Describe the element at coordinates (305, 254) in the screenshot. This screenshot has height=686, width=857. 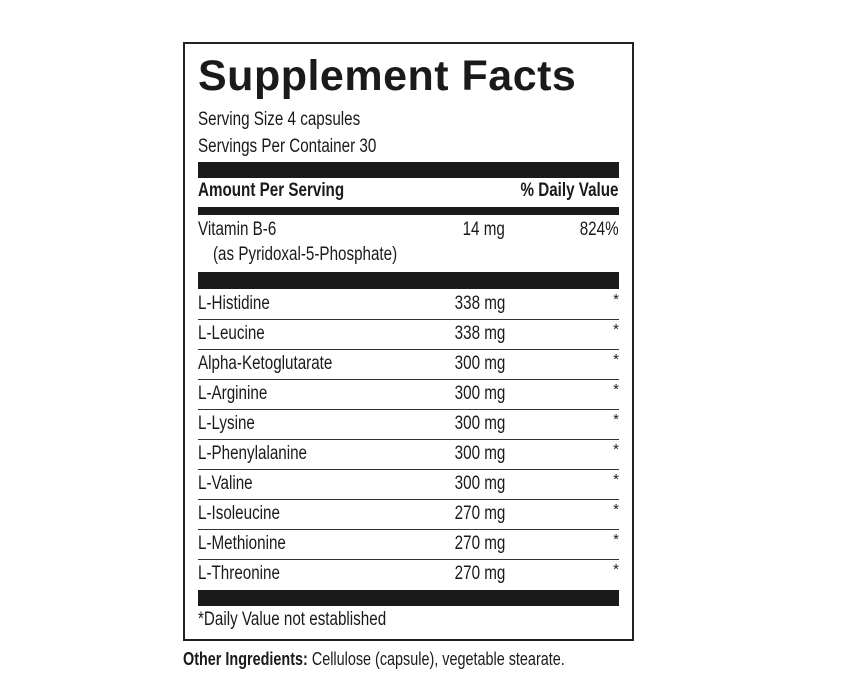
I see `vitamin-form: (as Pyridoxal-5-Phosphate)` at that location.